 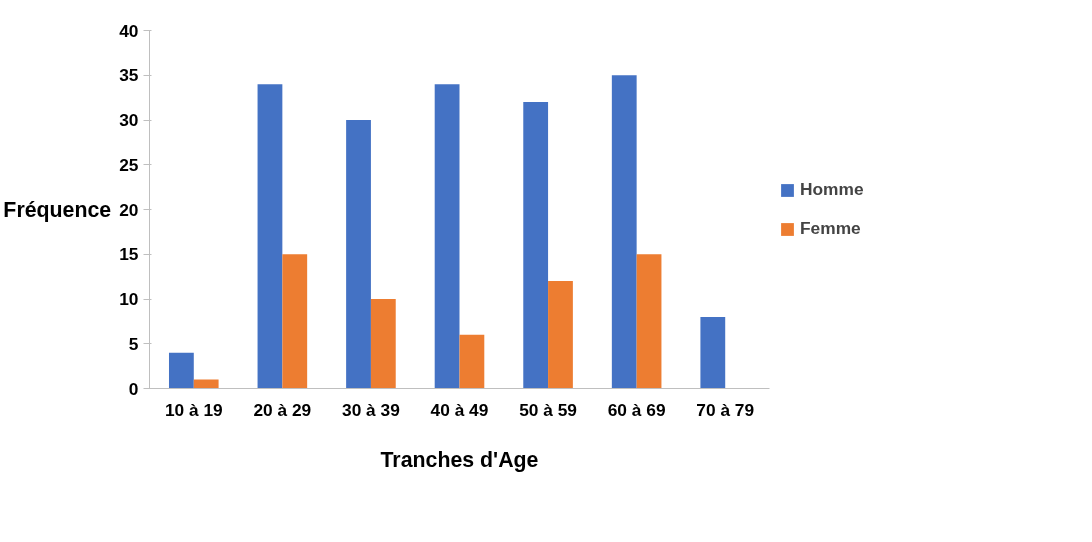 What do you see at coordinates (133, 388) in the screenshot?
I see `y-tick-label: 0` at bounding box center [133, 388].